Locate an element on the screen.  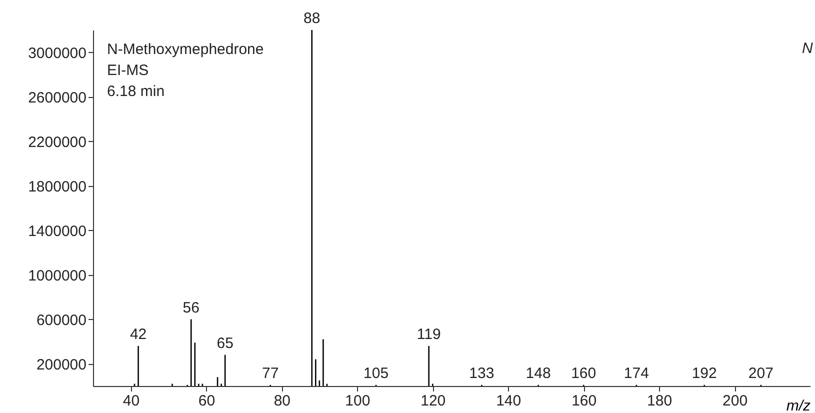
annotation: 42 is located at coordinates (138, 334).